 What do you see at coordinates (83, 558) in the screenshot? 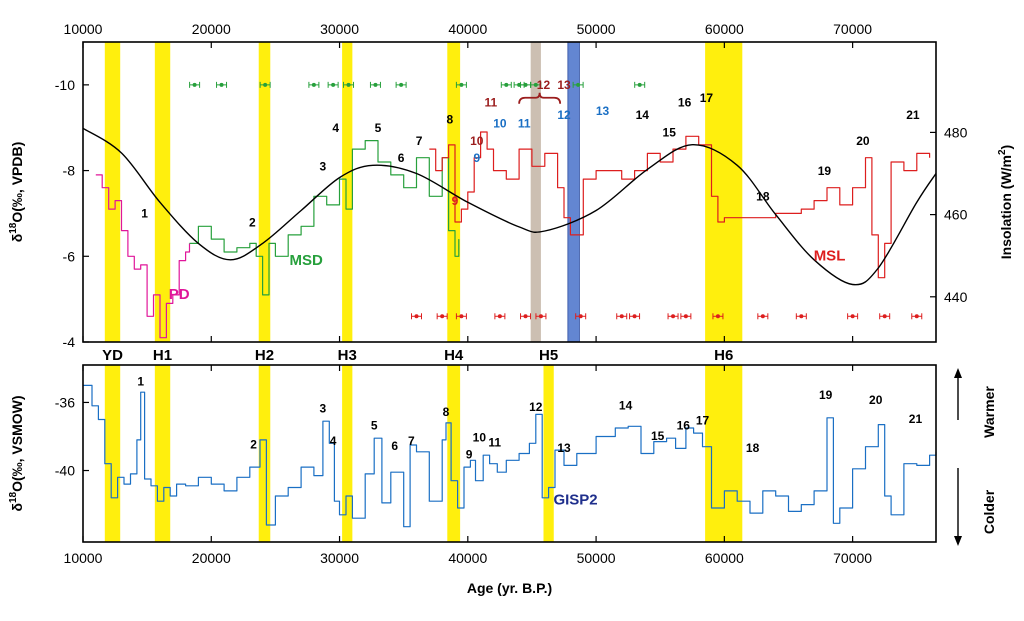
I see `x-tick-label: 10000` at bounding box center [83, 558].